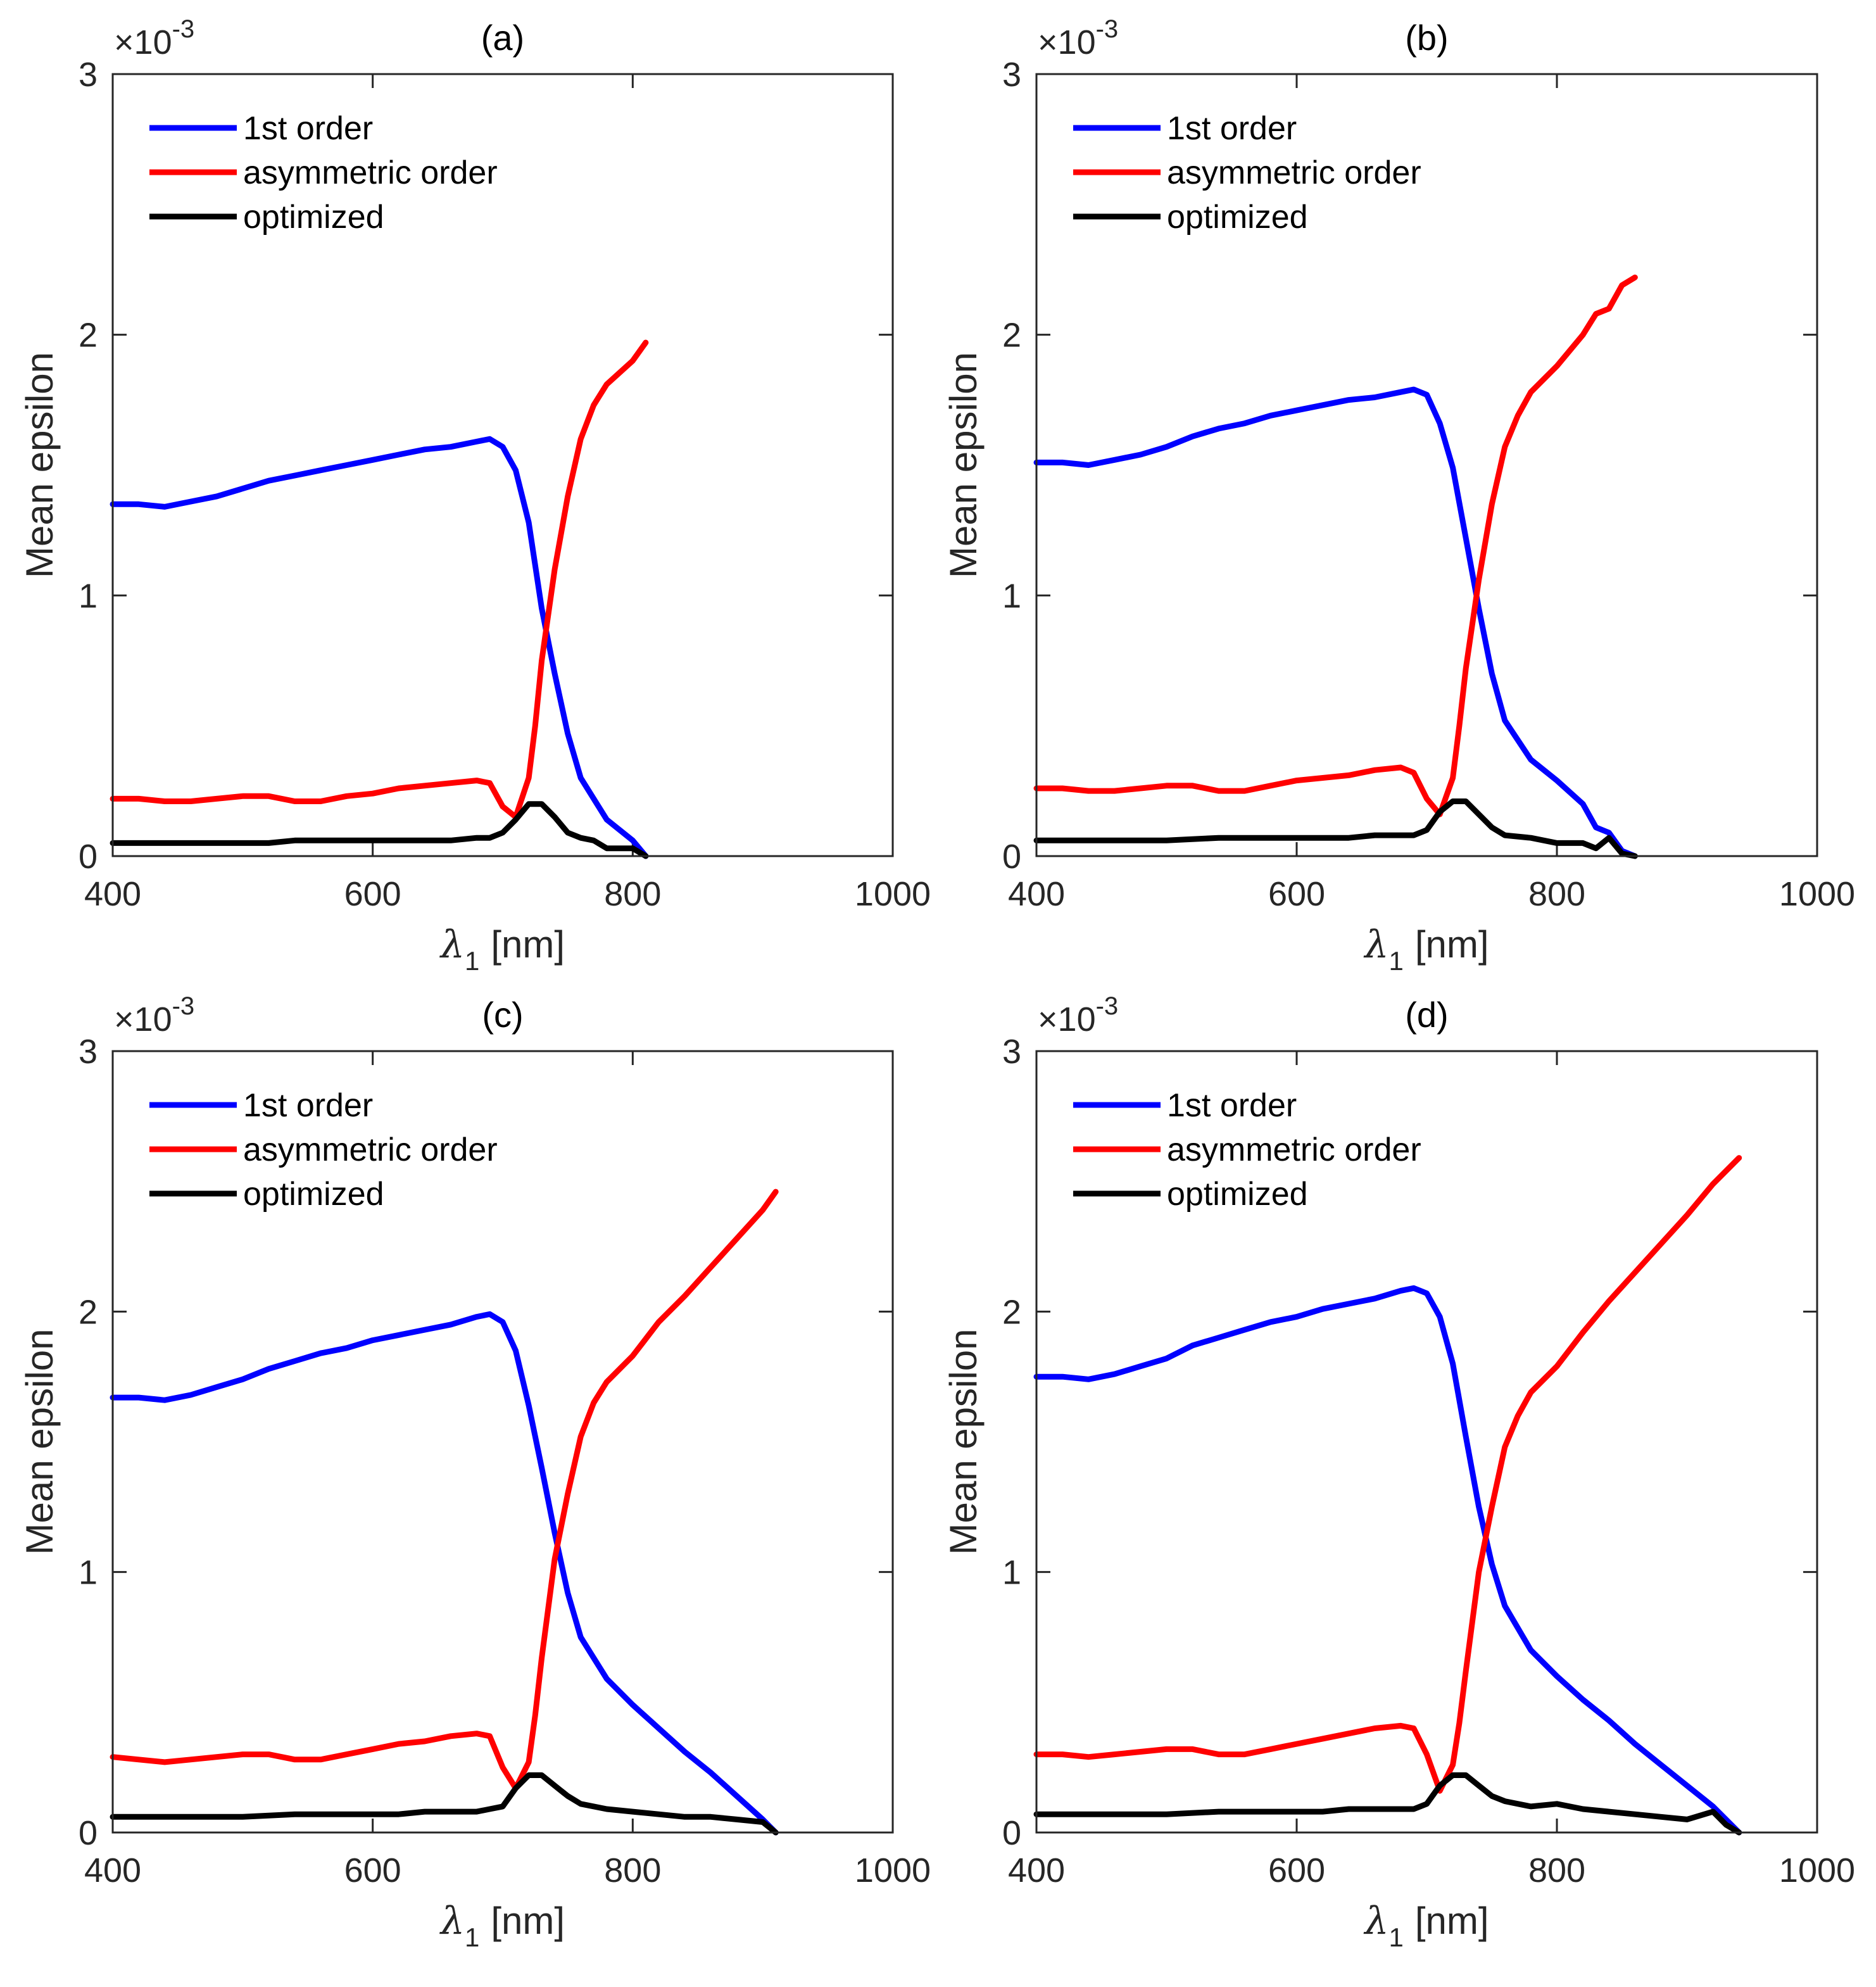  Describe the element at coordinates (502, 1015) in the screenshot. I see `chart-title: (c)` at that location.